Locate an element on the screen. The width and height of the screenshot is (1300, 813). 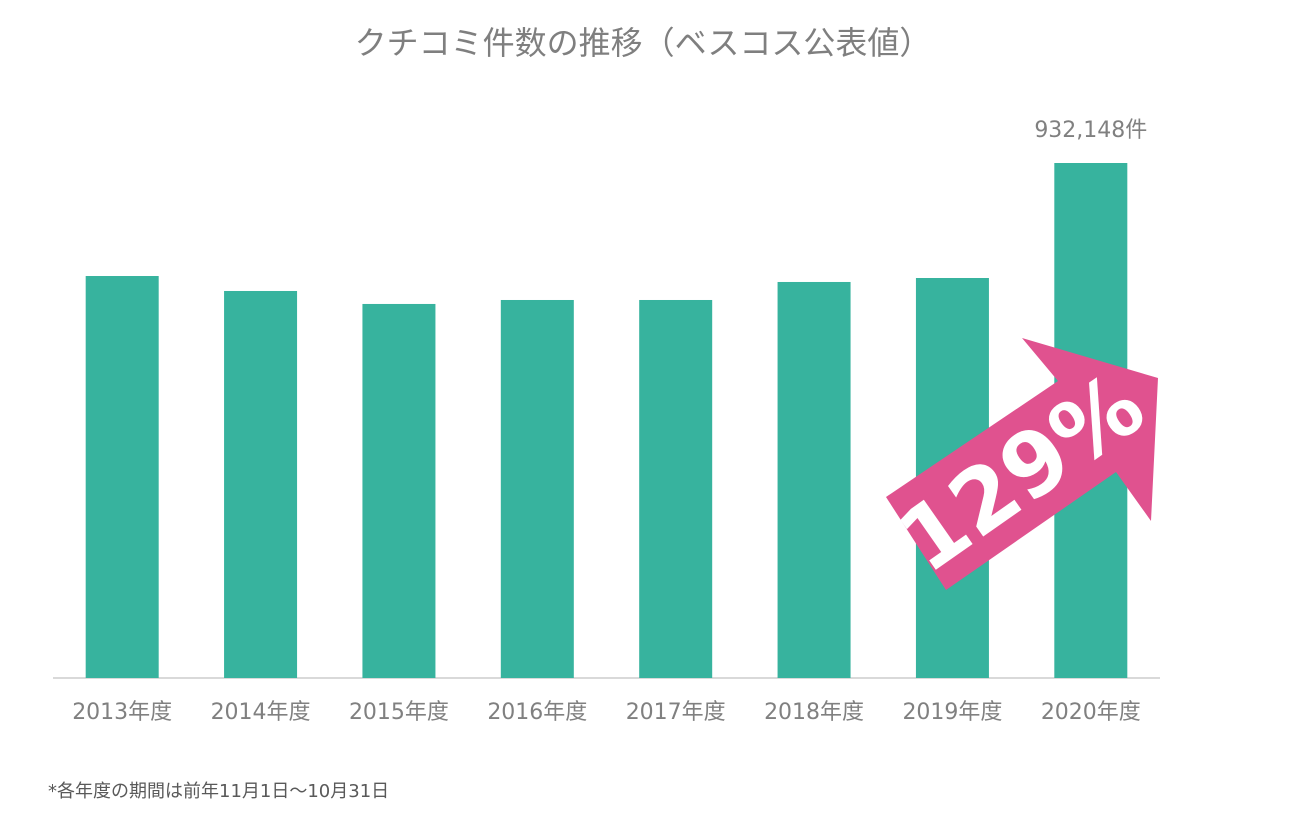
chart-title: クチコミ件数の推移（ベスコス公表値） is located at coordinates (643, 43).